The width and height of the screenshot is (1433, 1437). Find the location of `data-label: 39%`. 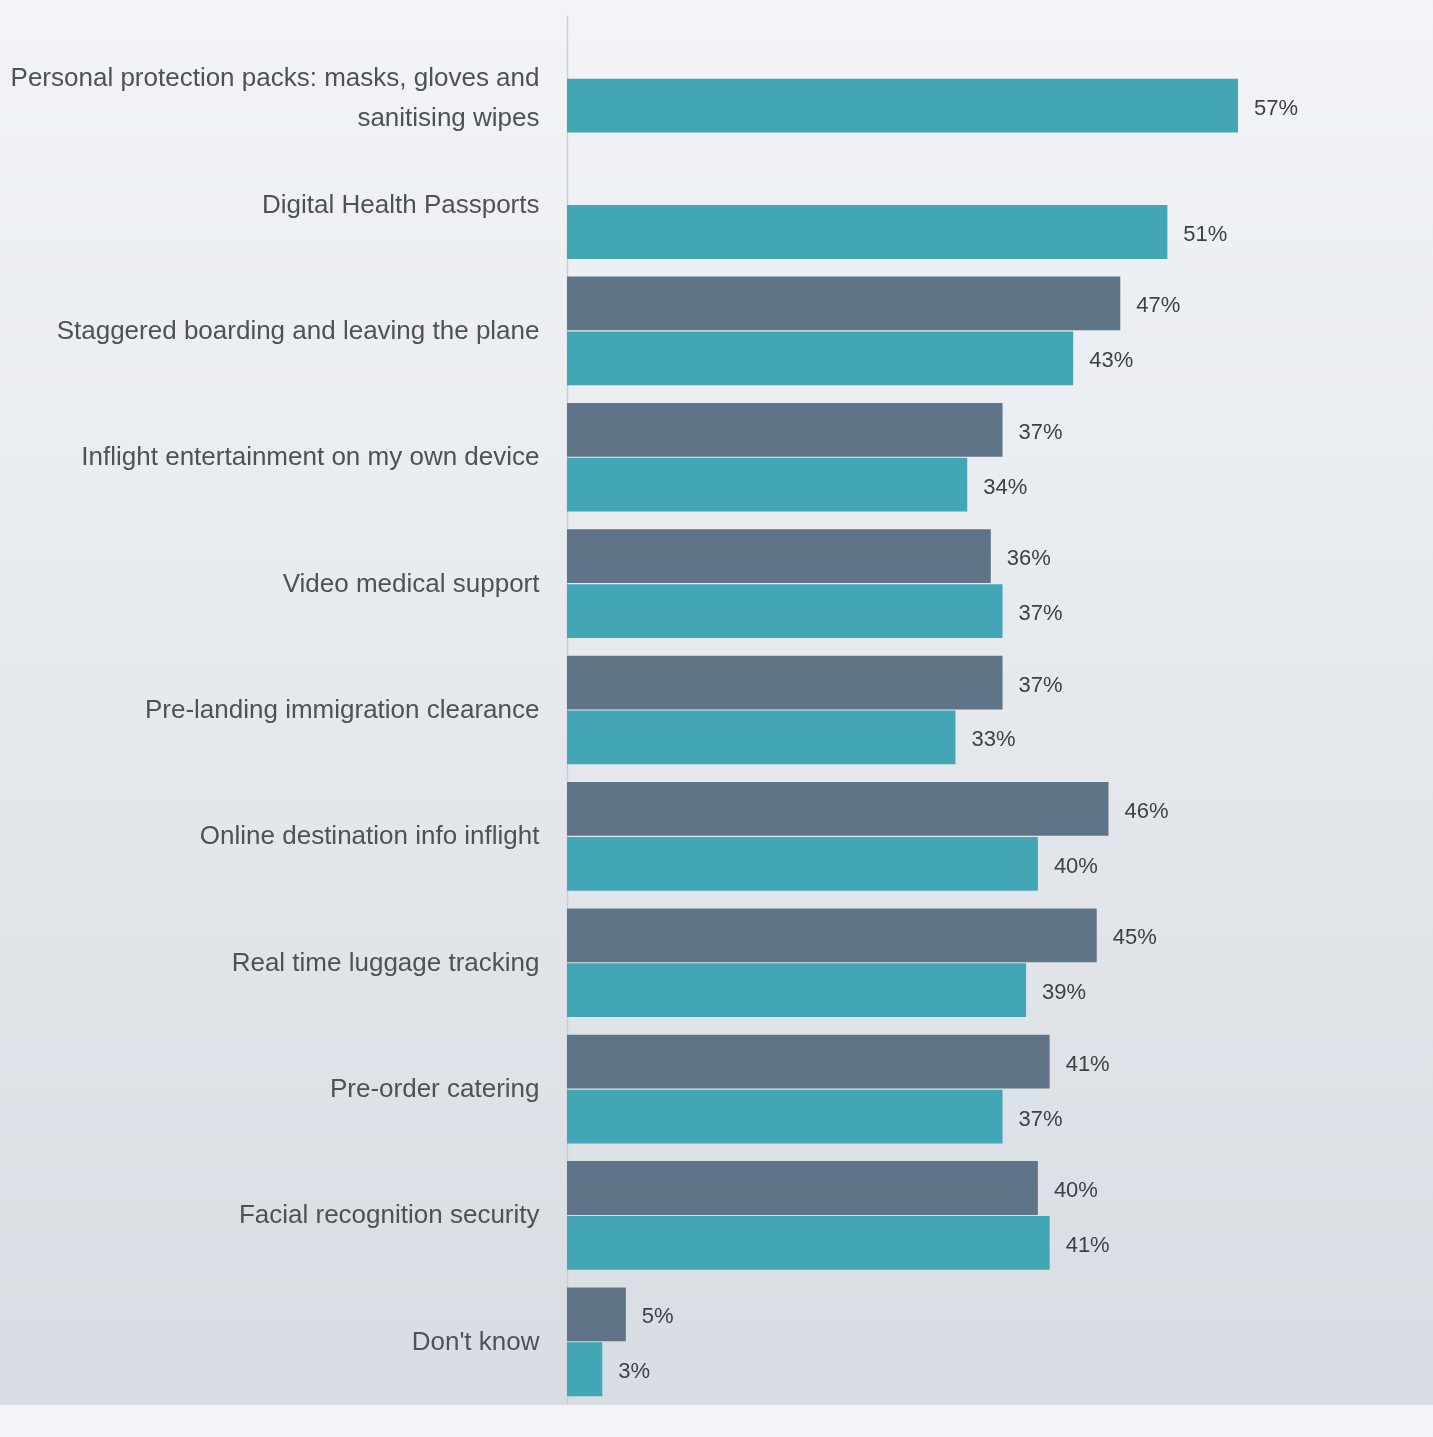

data-label: 39% is located at coordinates (1064, 992).